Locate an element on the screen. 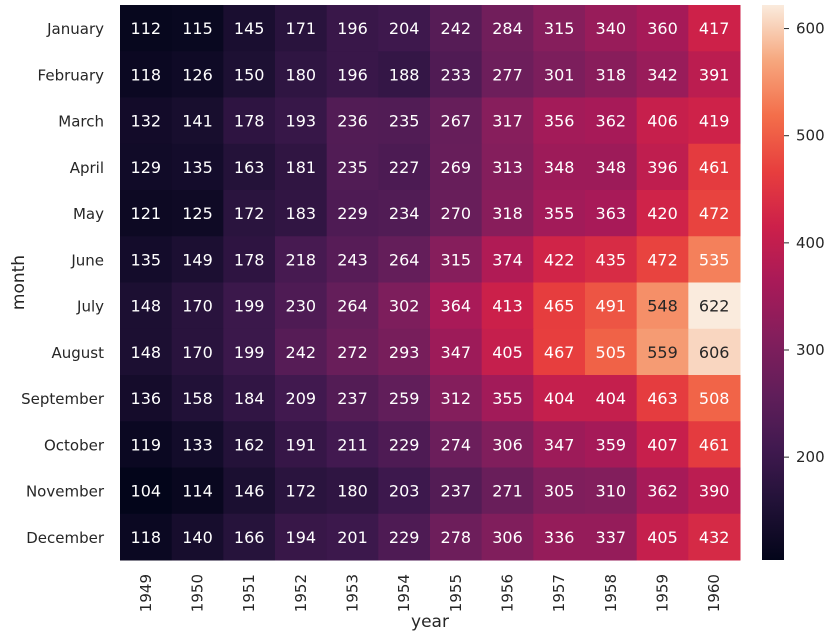 The height and width of the screenshot is (642, 836). cell-value-label: 136 is located at coordinates (146, 398).